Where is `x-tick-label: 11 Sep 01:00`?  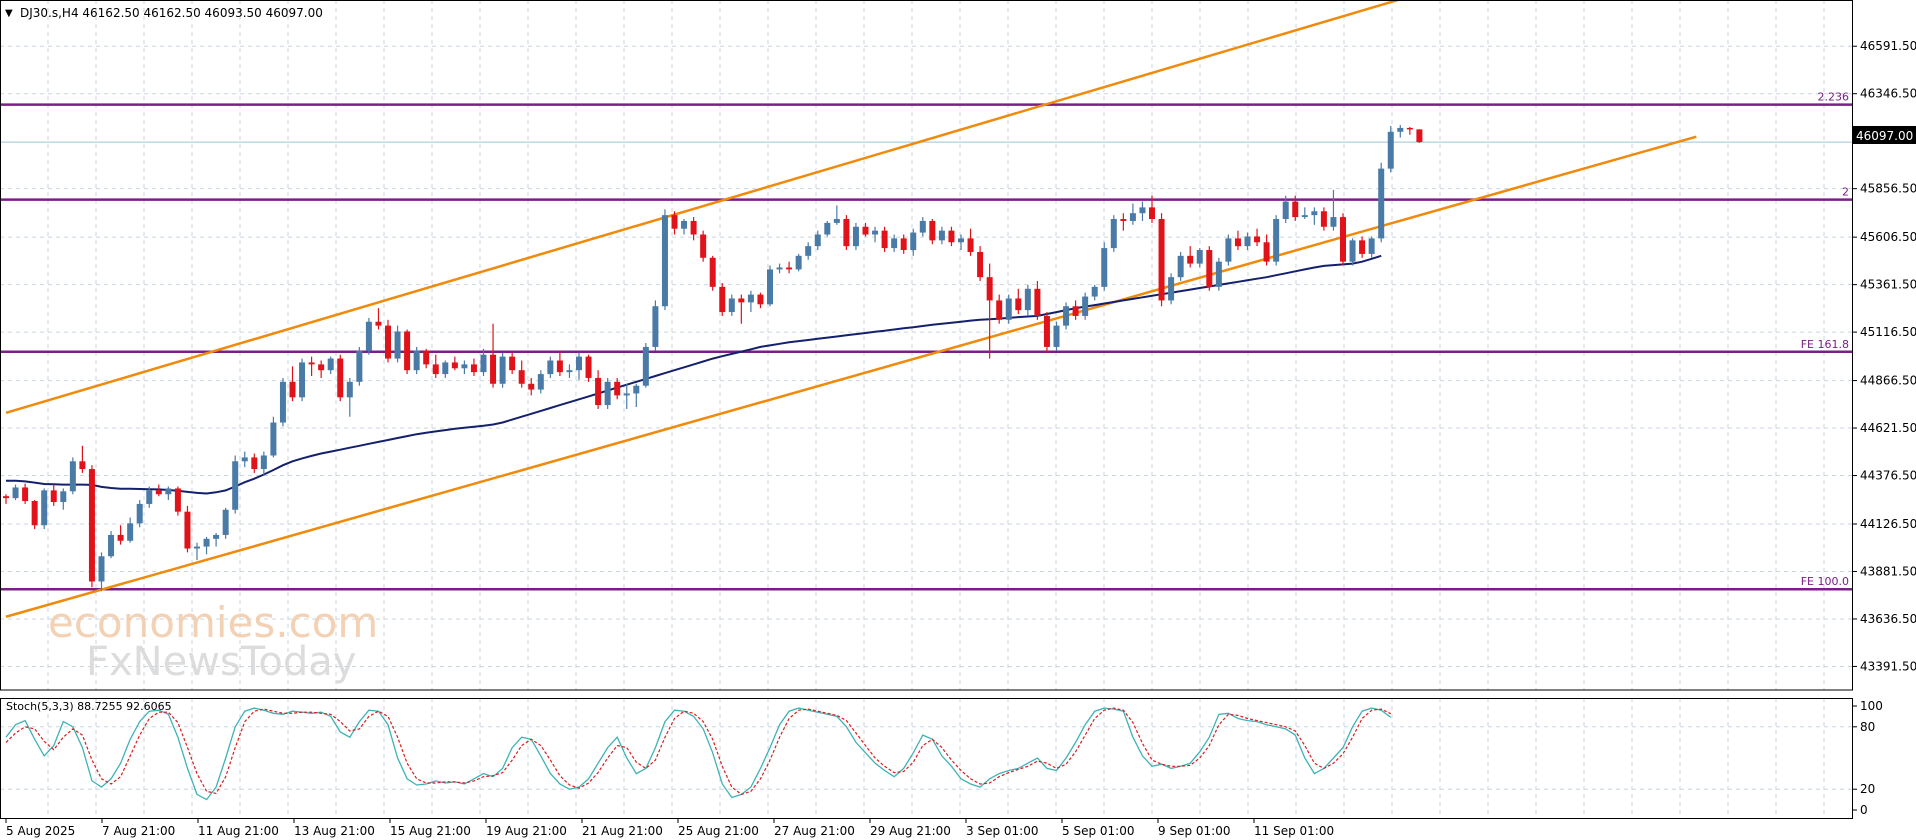 x-tick-label: 11 Sep 01:00 is located at coordinates (1294, 831).